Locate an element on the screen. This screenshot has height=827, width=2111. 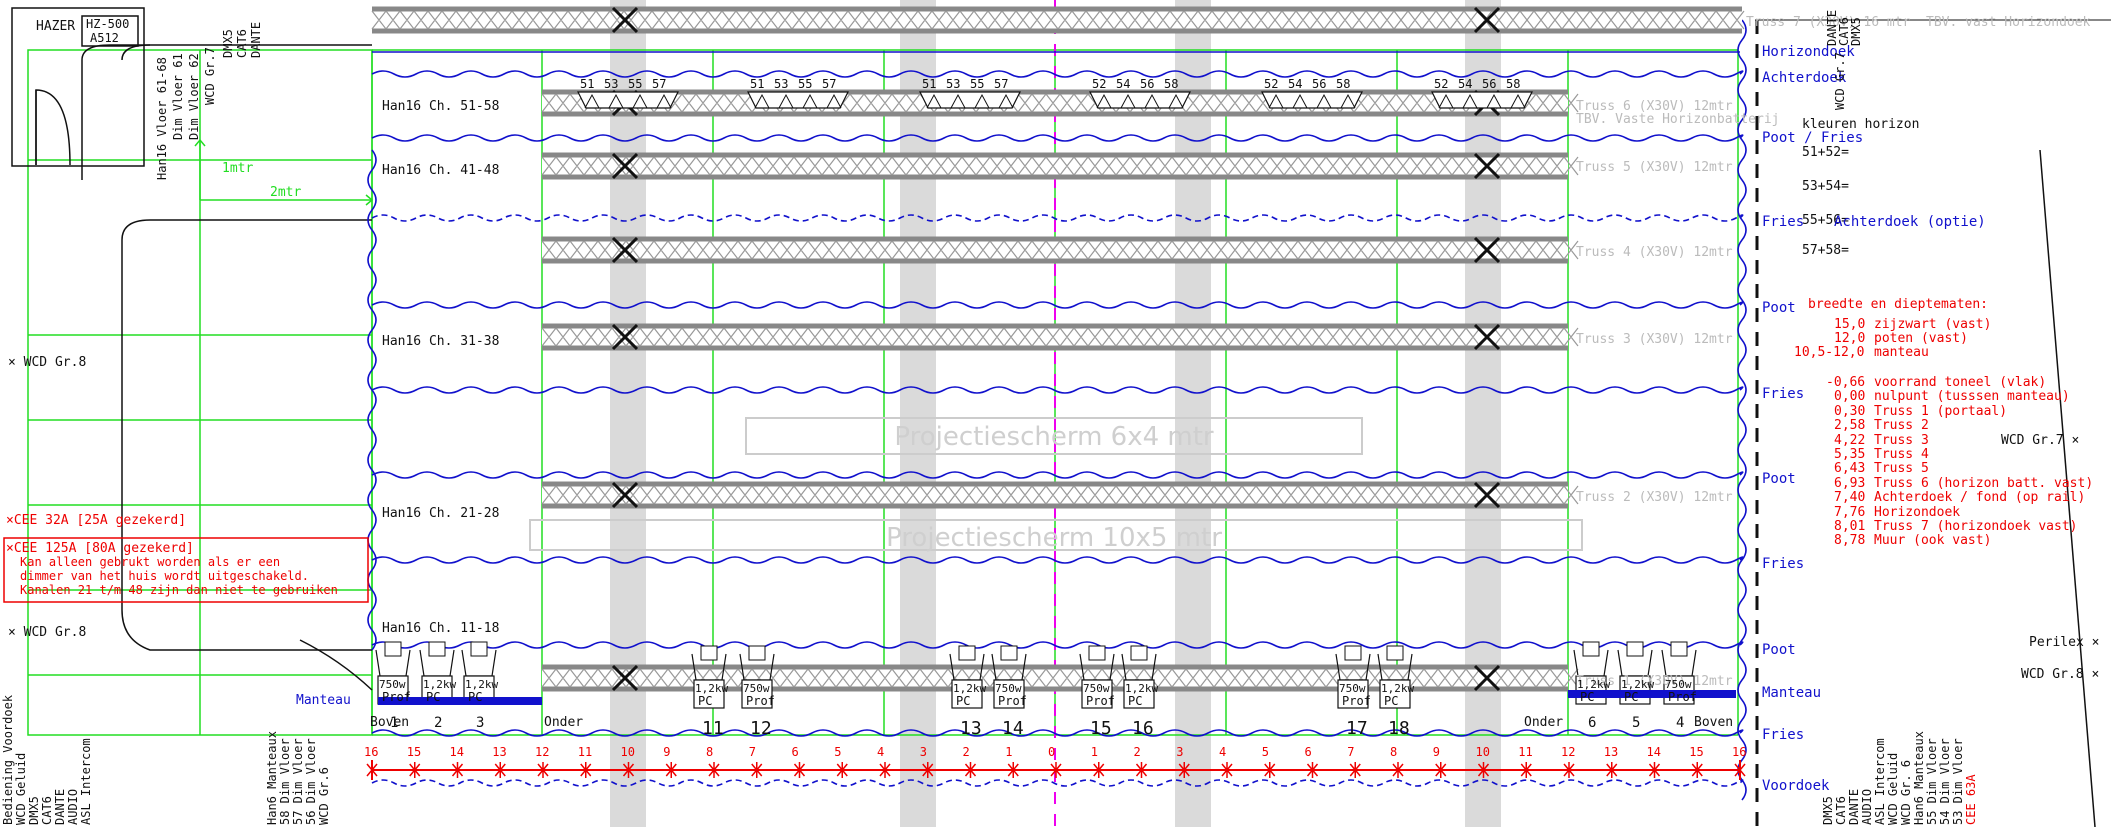
depth-value: 0,30 is located at coordinates (1850, 411).